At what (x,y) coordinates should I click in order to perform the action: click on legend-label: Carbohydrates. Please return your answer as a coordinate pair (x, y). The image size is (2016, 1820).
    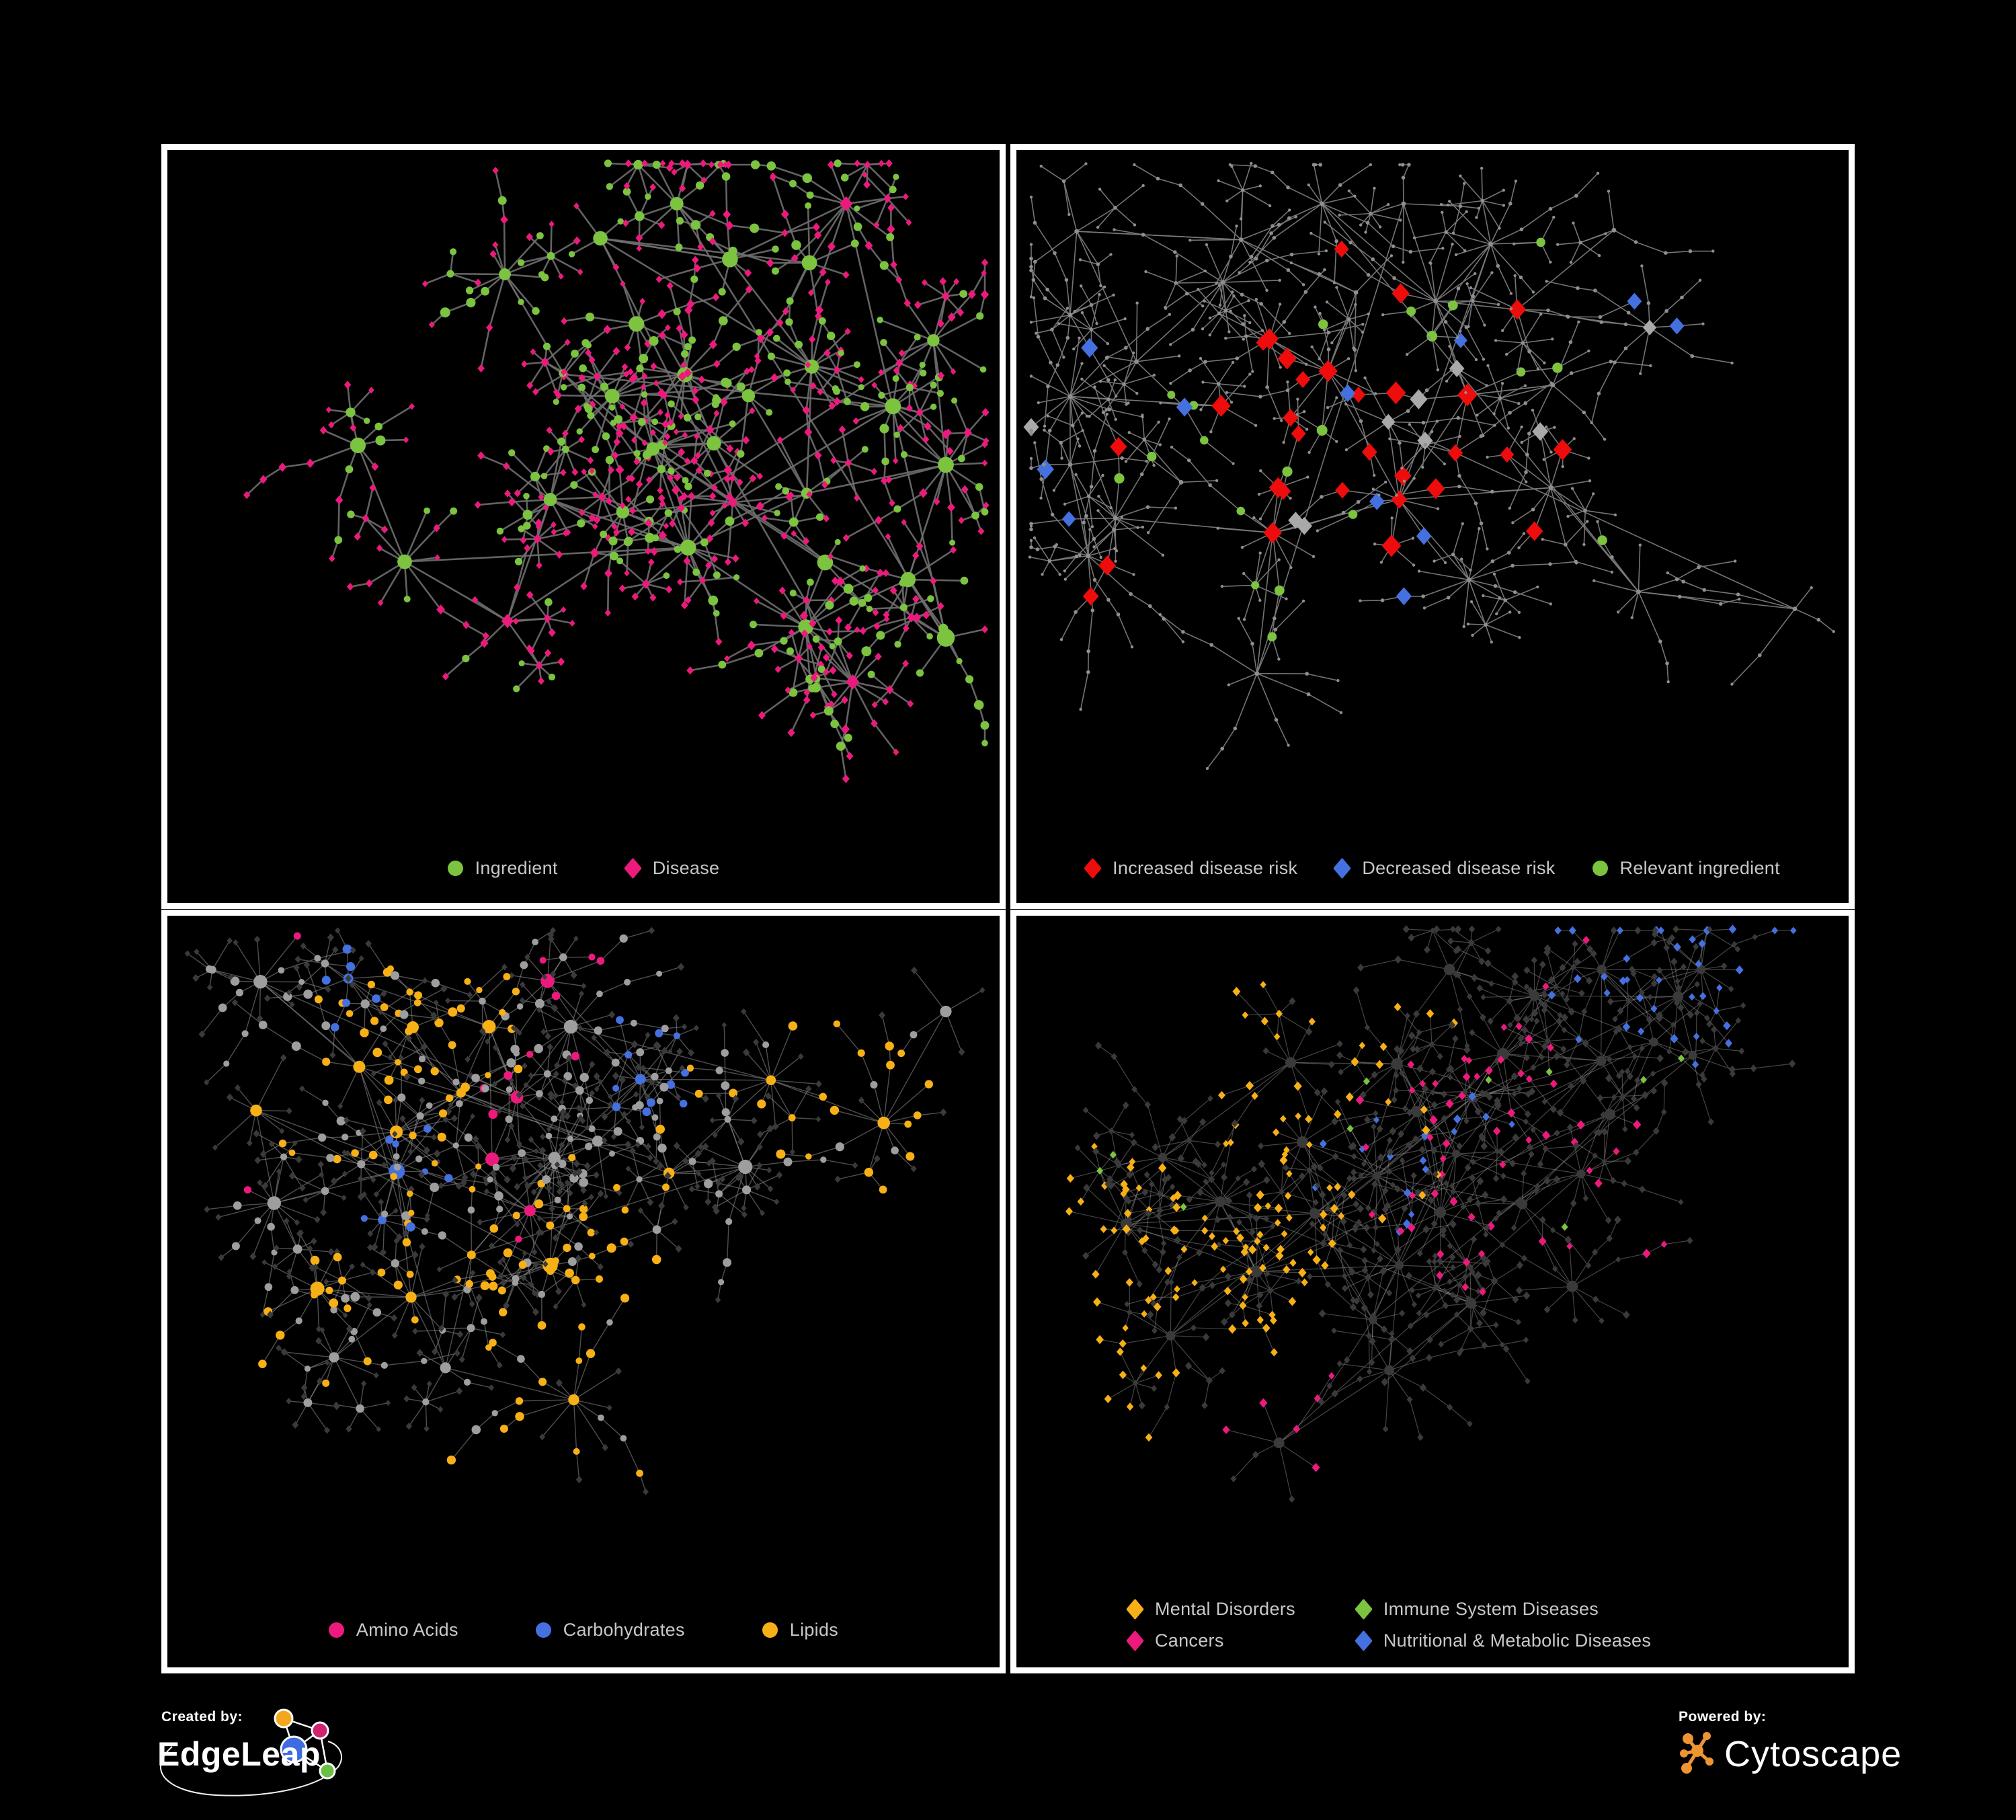
    Looking at the image, I should click on (624, 1630).